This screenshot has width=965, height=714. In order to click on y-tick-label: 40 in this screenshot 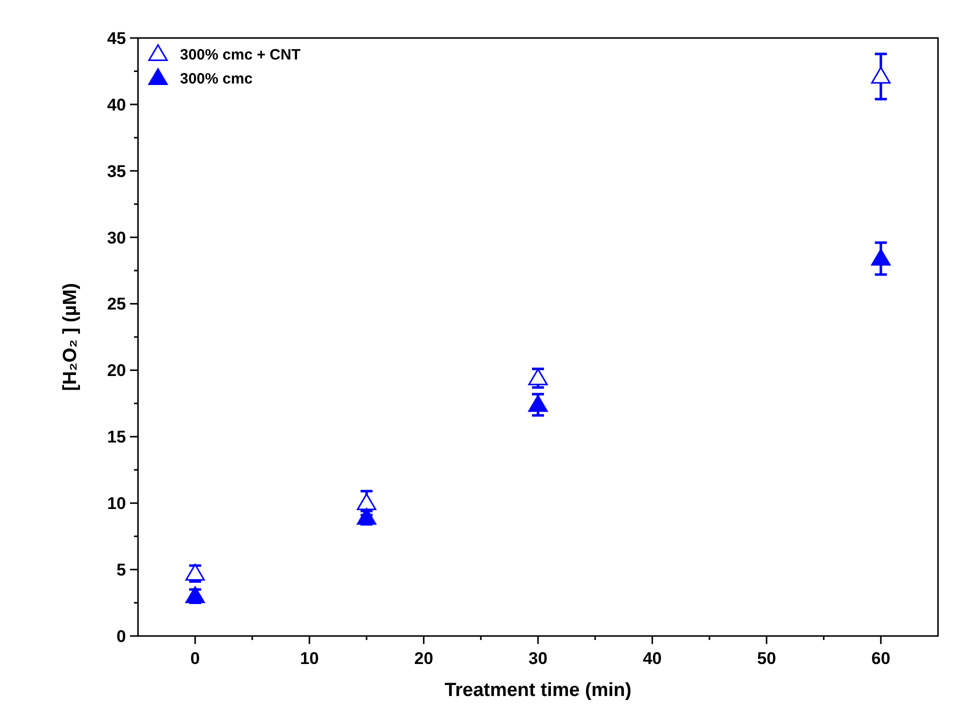, I will do `click(116, 104)`.